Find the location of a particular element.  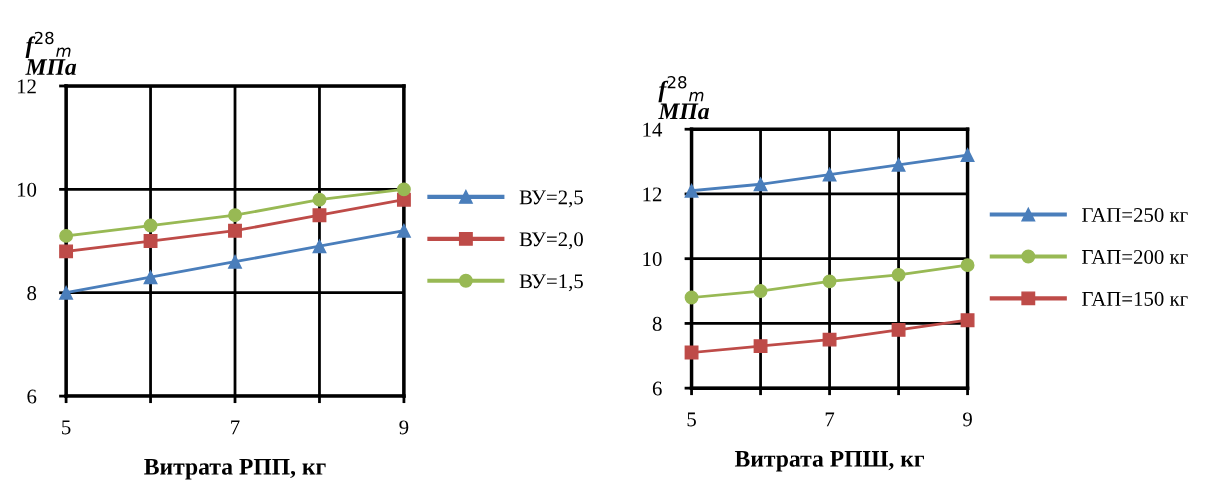

legend-label: ГАП=200 кг is located at coordinates (1135, 256).